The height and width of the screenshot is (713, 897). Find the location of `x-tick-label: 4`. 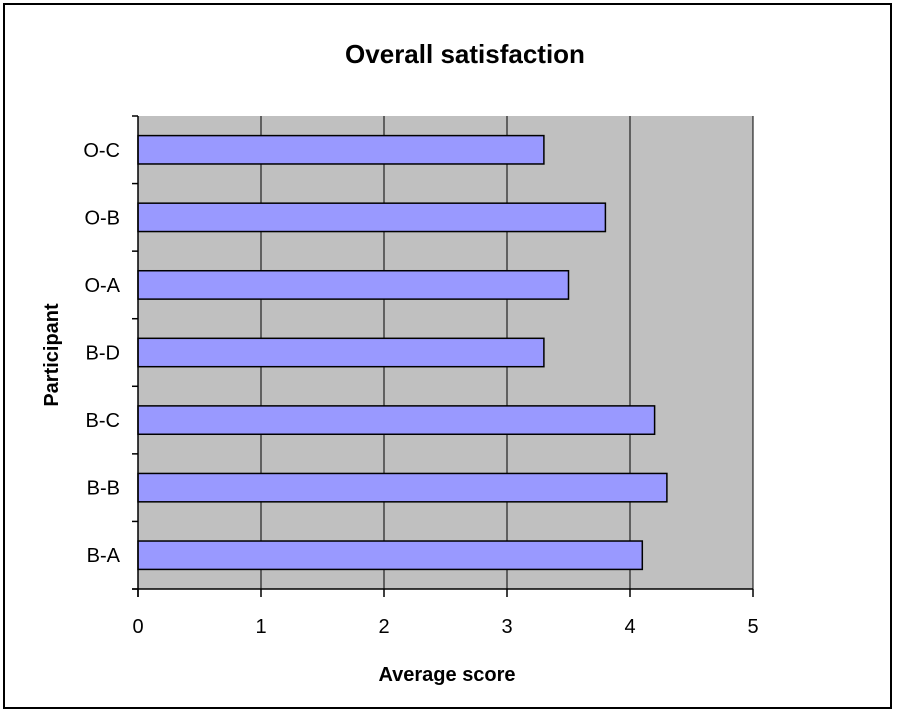

x-tick-label: 4 is located at coordinates (629, 627).